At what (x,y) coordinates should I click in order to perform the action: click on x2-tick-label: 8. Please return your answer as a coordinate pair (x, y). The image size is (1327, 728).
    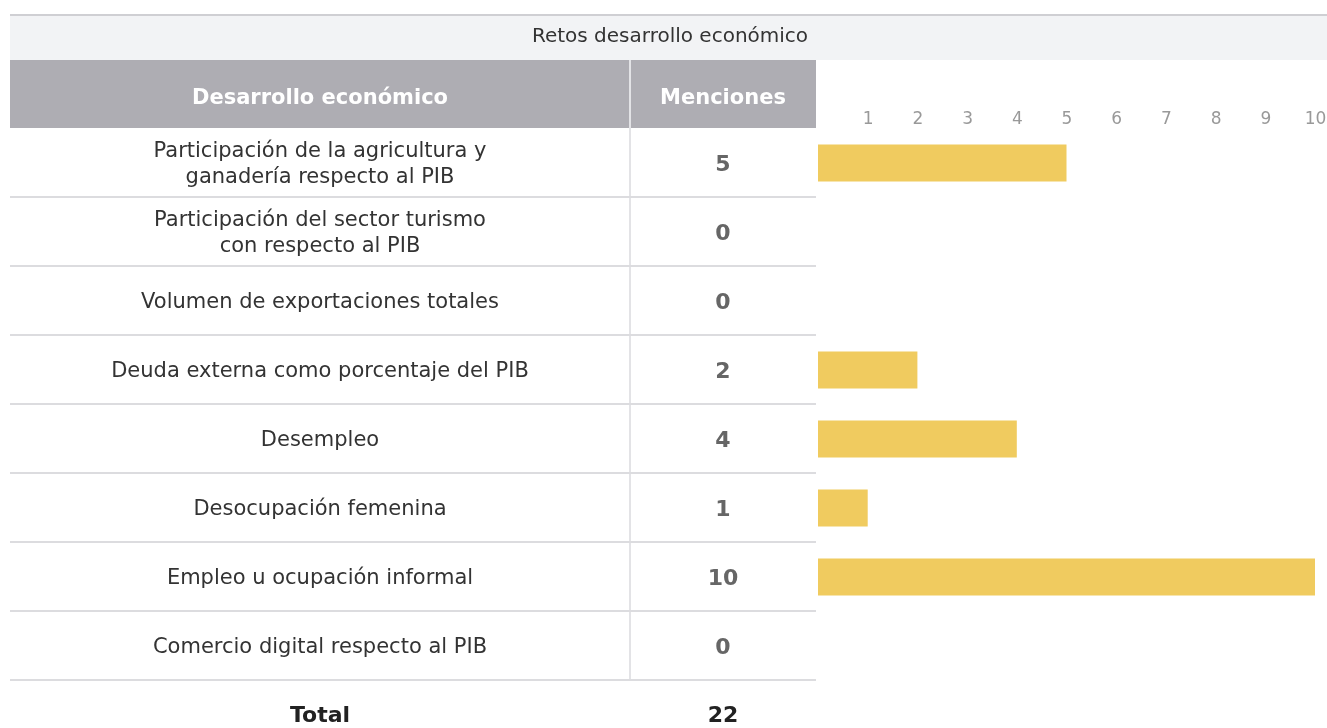
    Looking at the image, I should click on (1216, 118).